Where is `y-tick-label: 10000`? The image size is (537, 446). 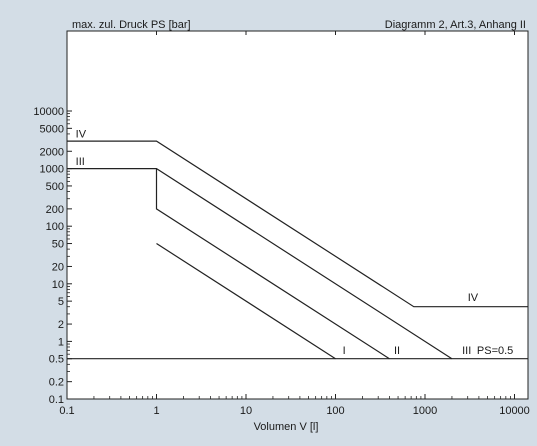
y-tick-label: 10000 is located at coordinates (48, 112).